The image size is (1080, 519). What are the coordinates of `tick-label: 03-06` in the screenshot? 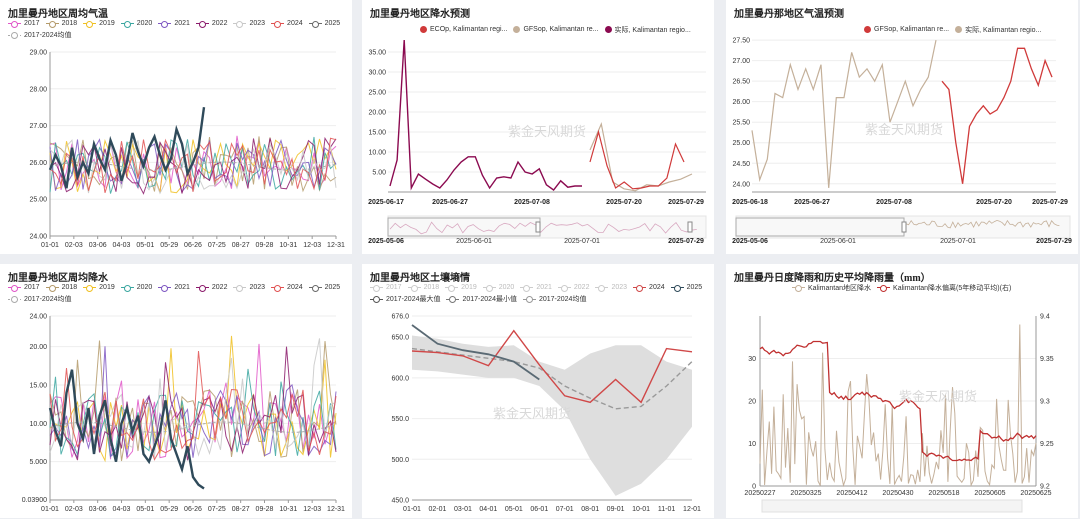 It's located at (98, 509).